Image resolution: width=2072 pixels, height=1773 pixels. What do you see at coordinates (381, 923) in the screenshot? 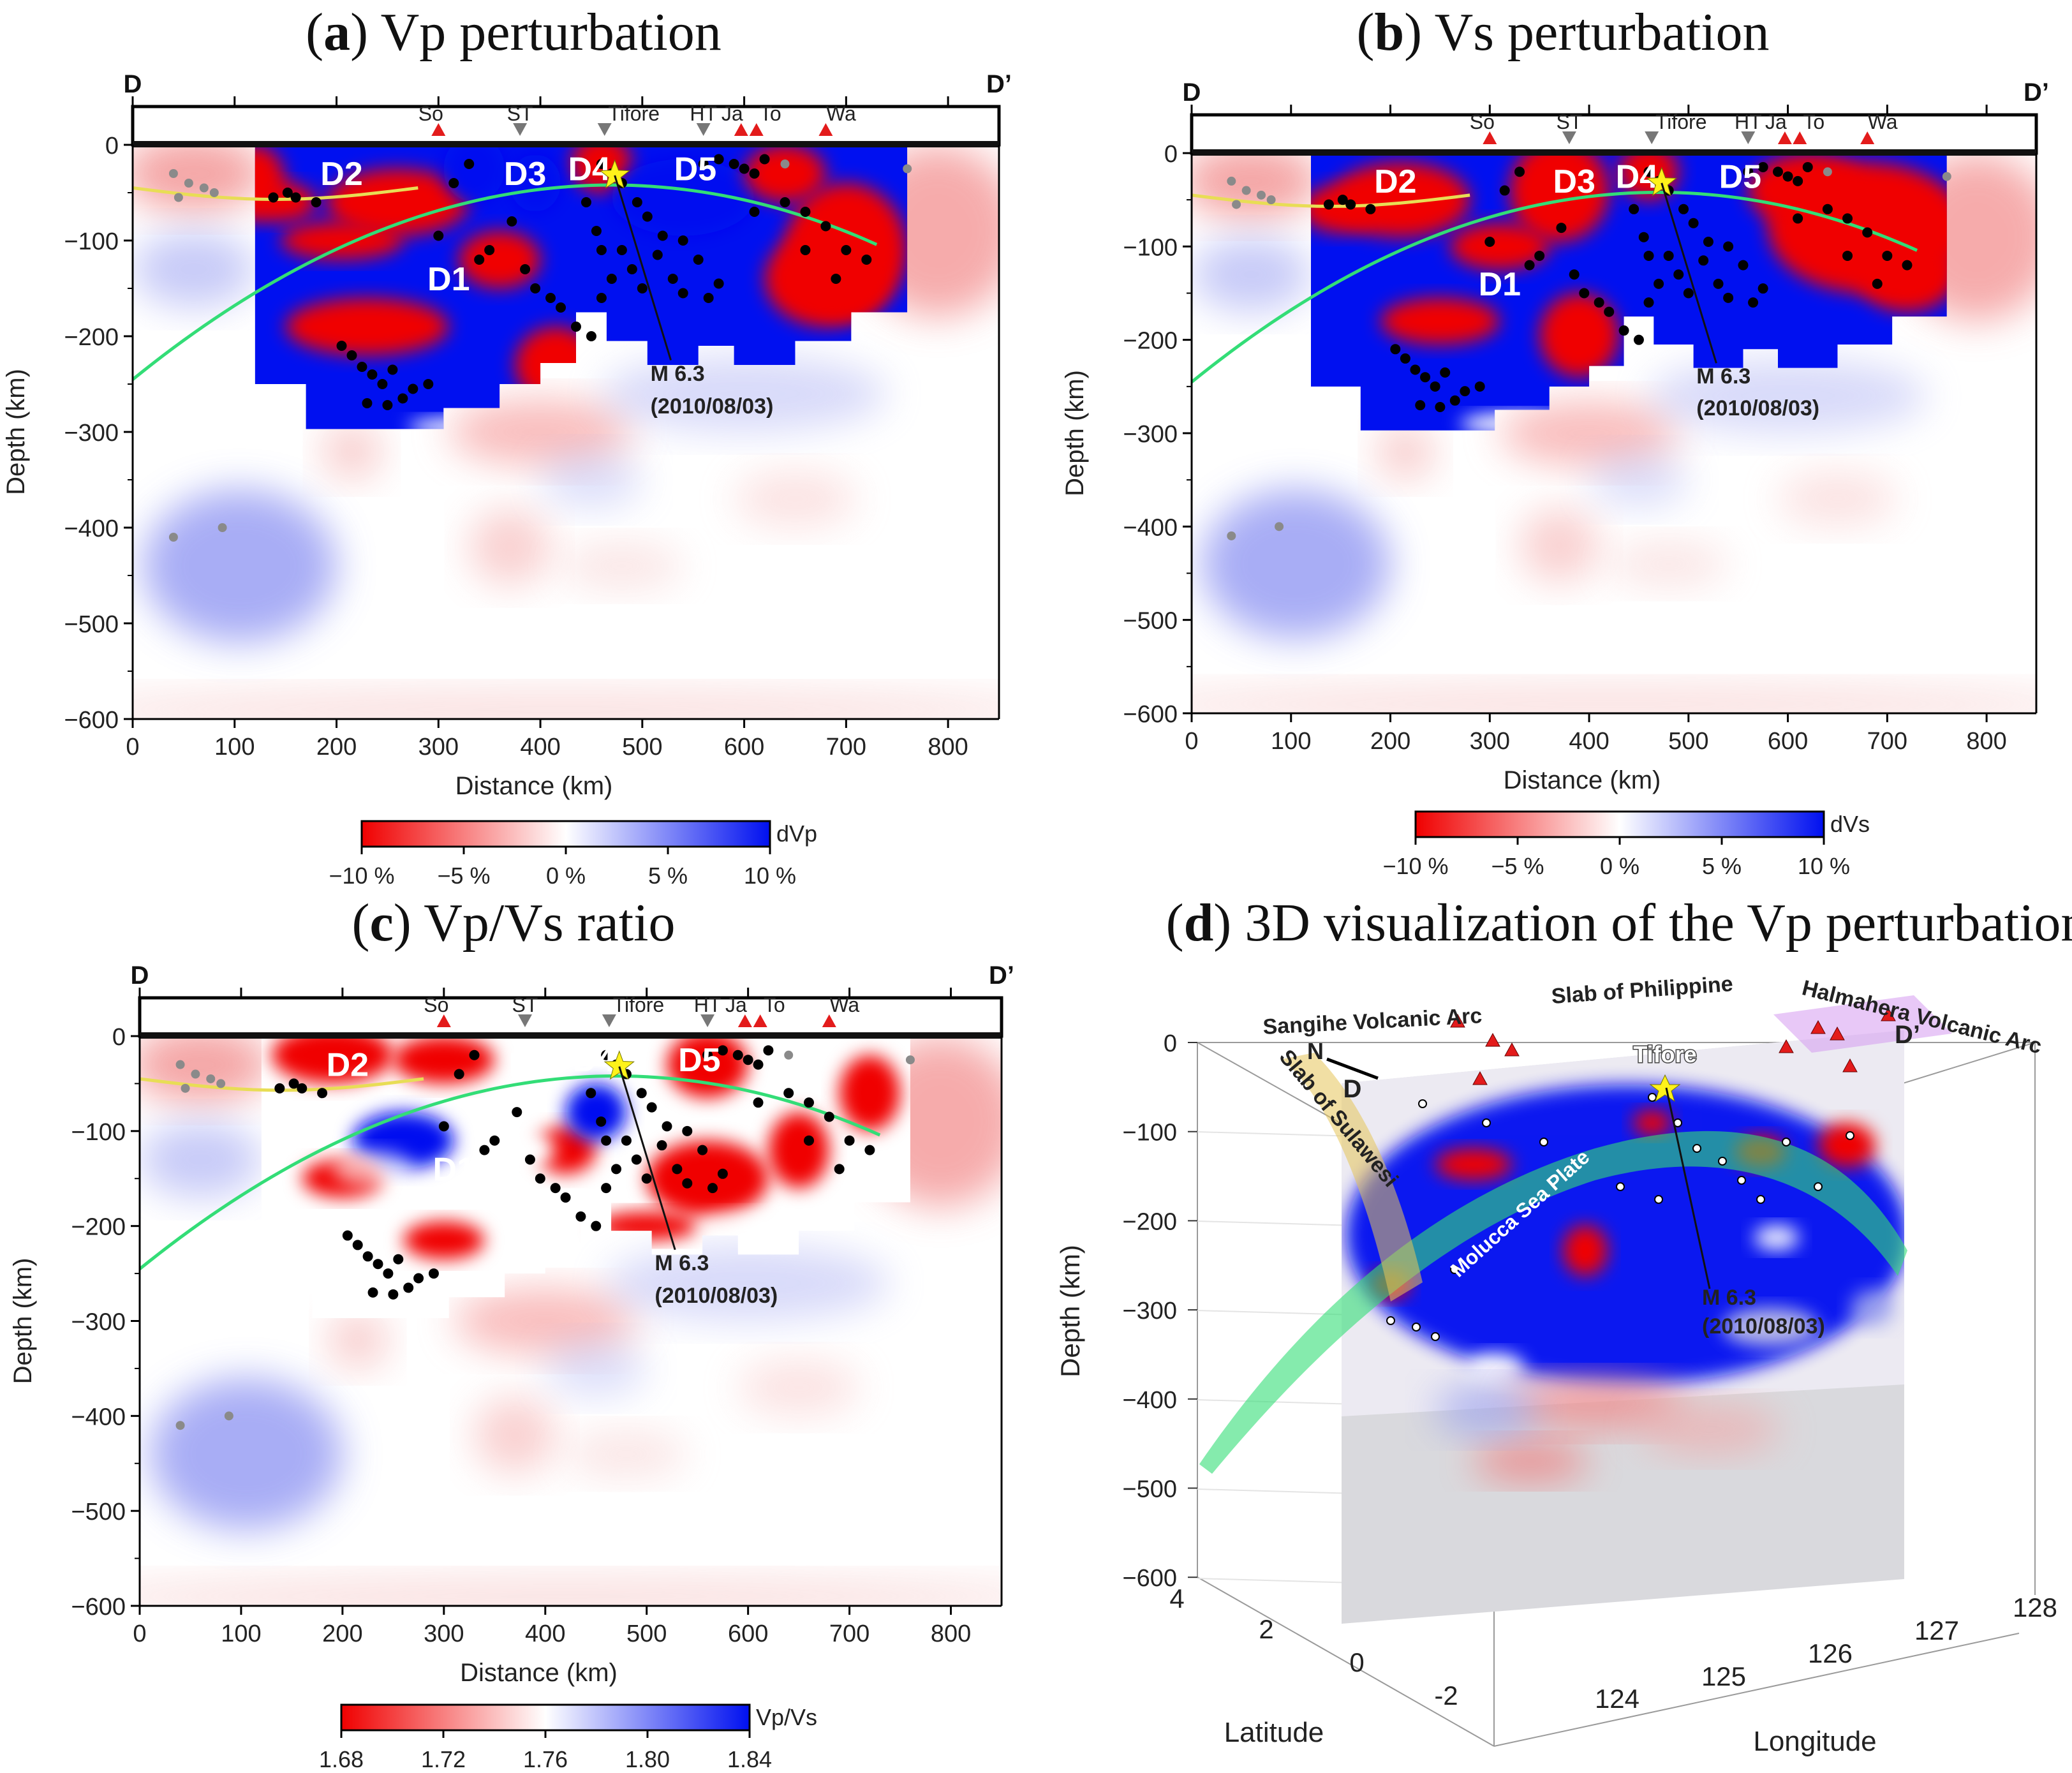
I see `panel-letter: c` at bounding box center [381, 923].